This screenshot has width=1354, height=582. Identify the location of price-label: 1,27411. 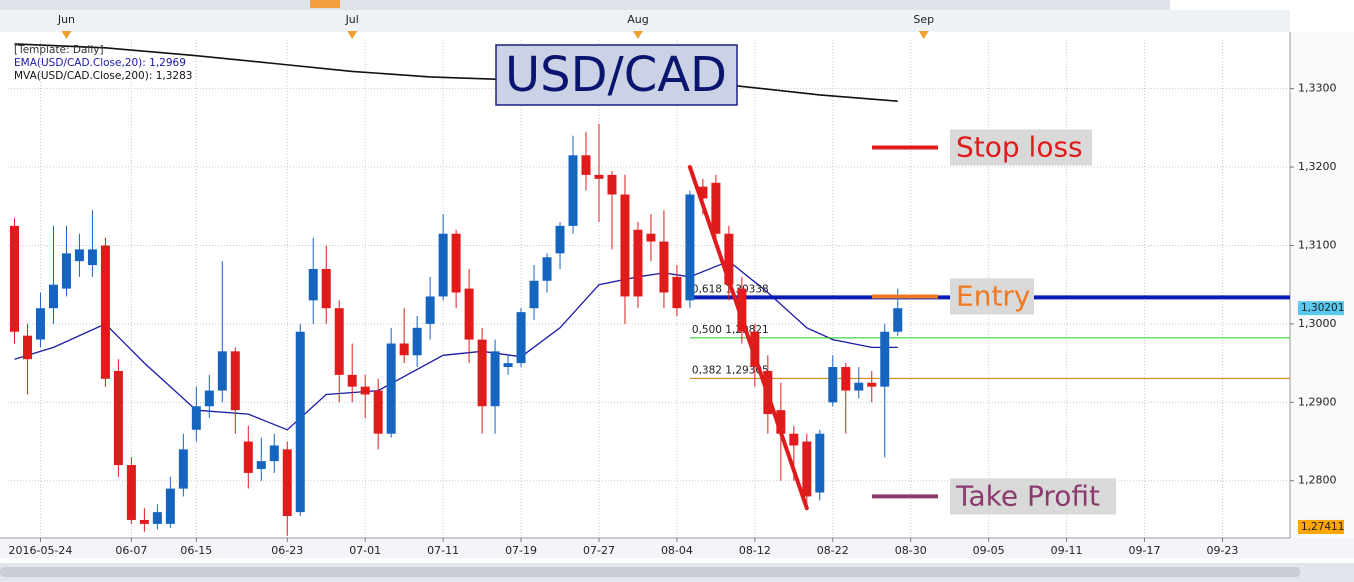
(1322, 527).